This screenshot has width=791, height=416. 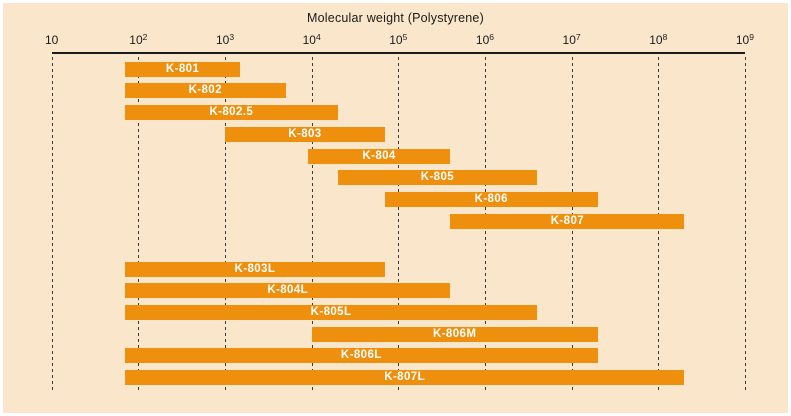 What do you see at coordinates (398, 53) in the screenshot?
I see `x-axis-line` at bounding box center [398, 53].